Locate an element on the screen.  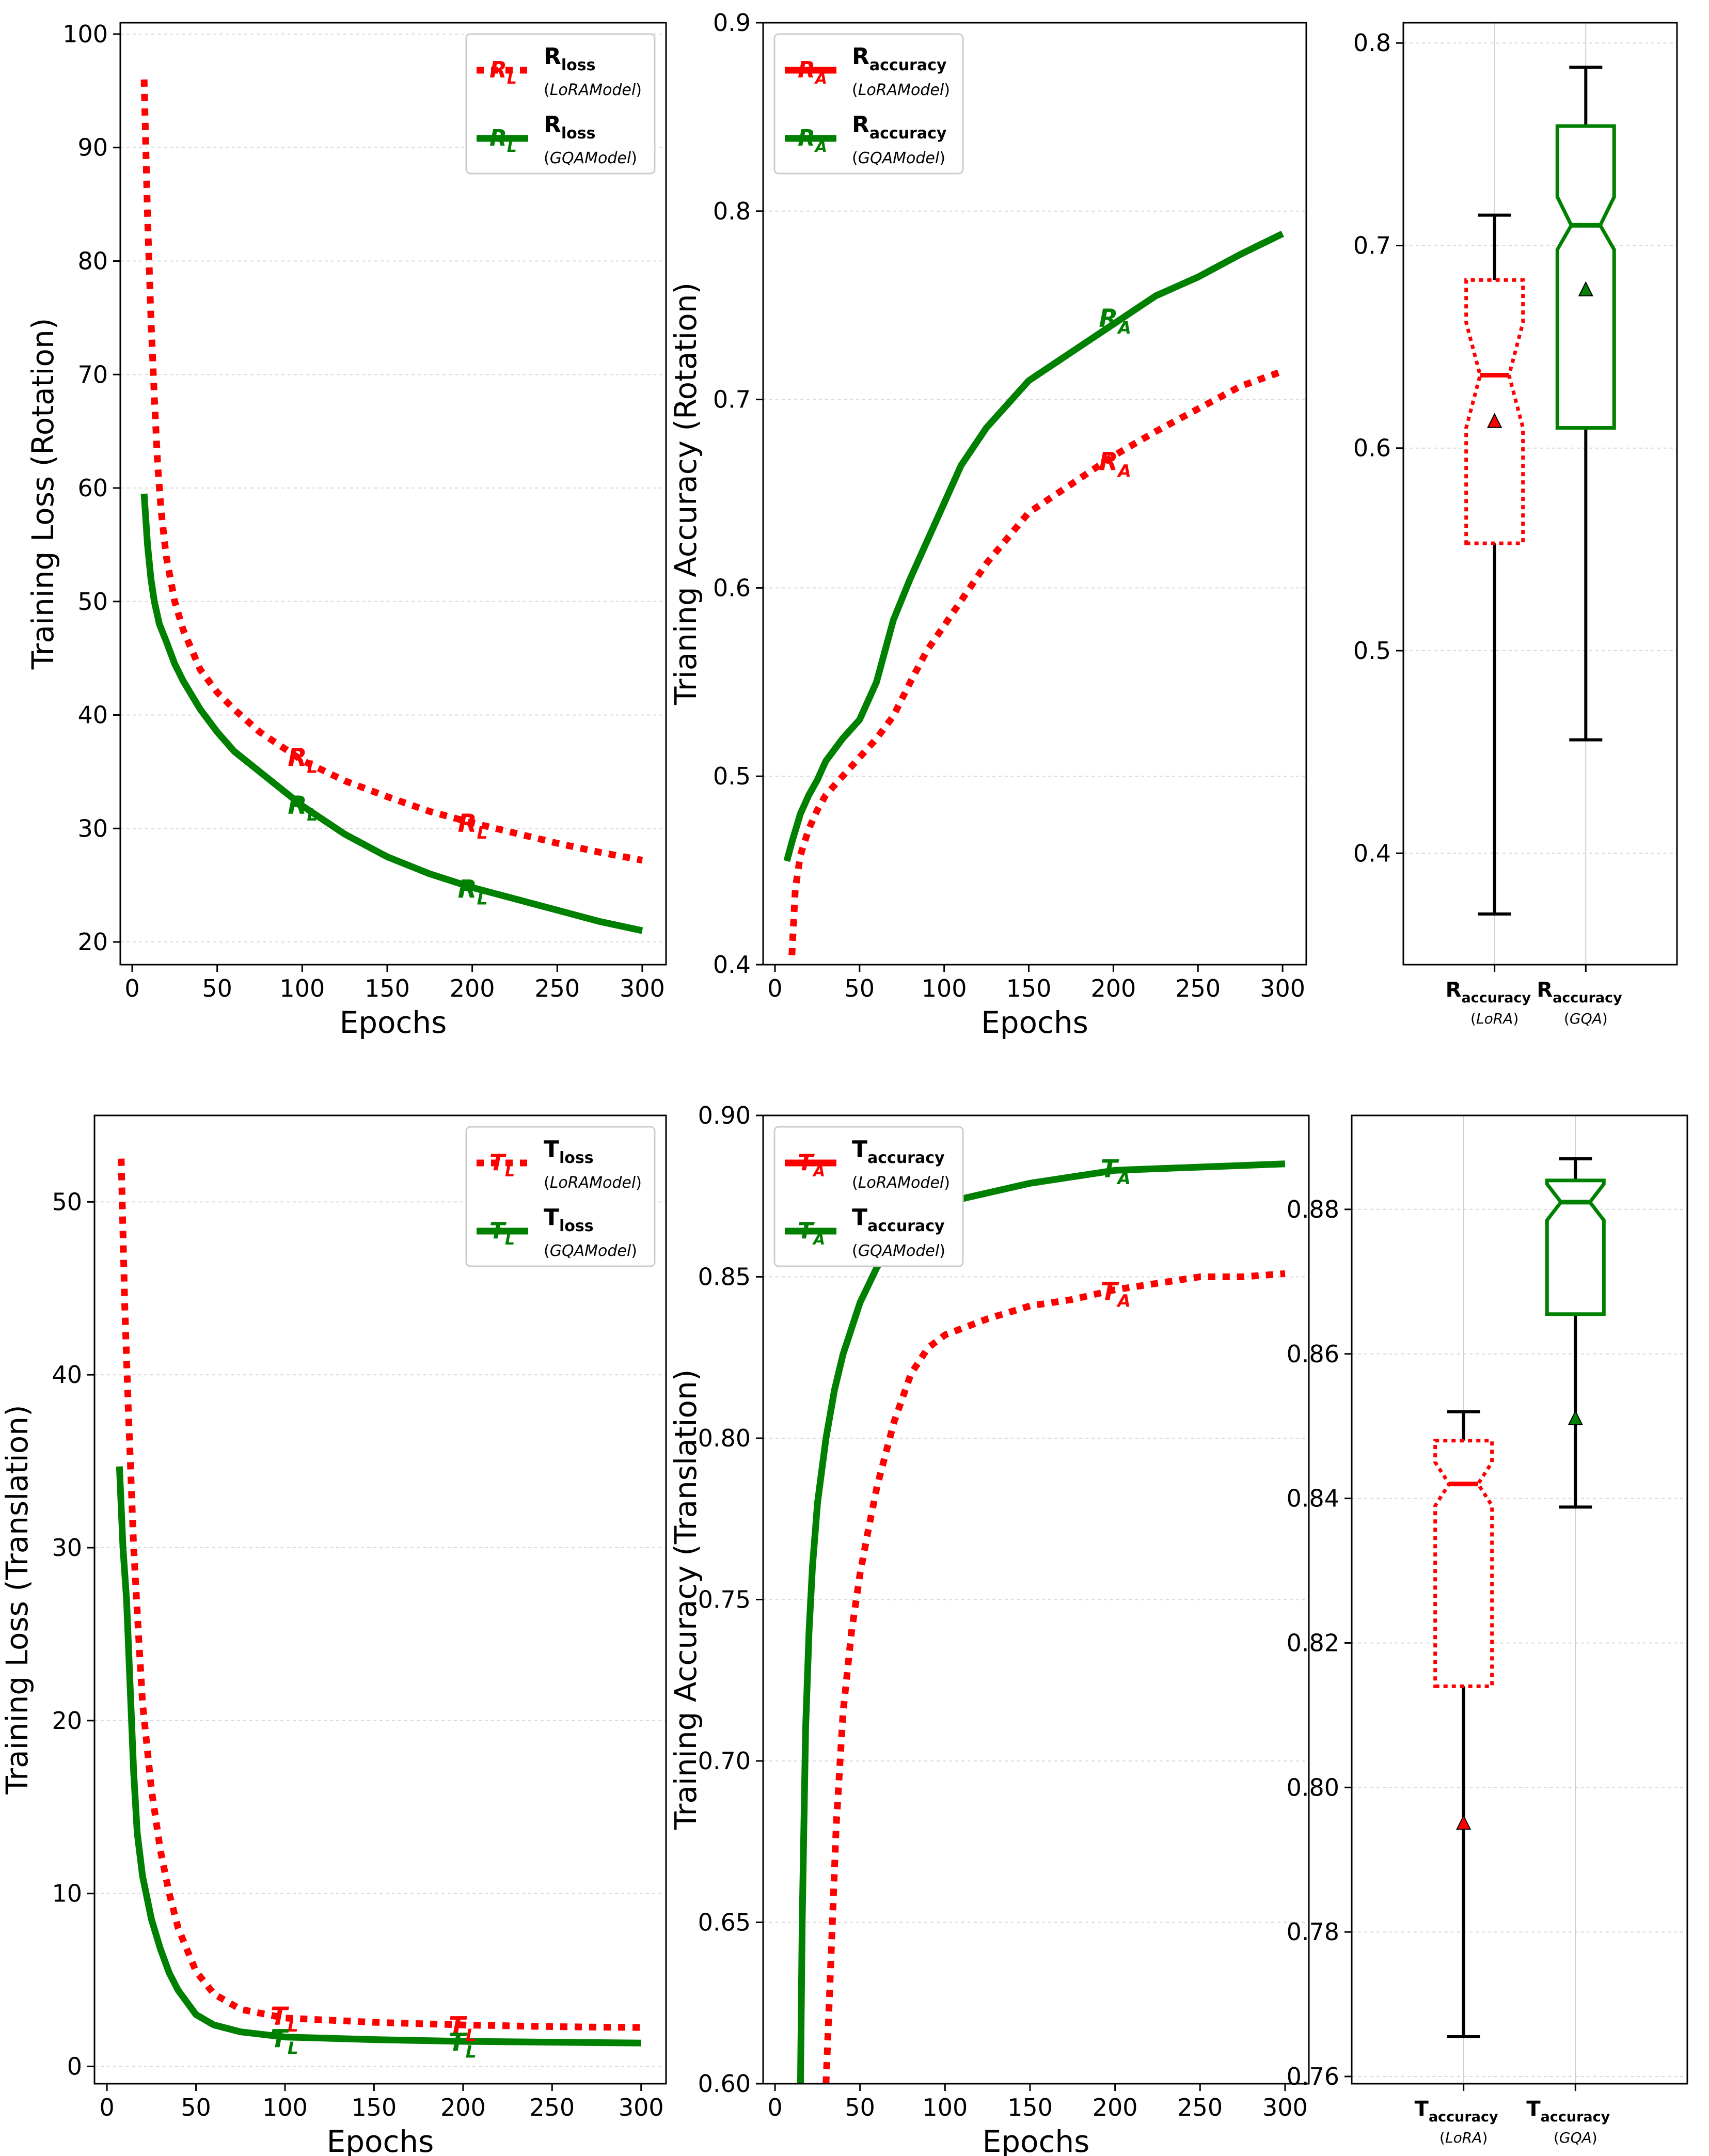
y-tick-label: 0.85 is located at coordinates (724, 1277).